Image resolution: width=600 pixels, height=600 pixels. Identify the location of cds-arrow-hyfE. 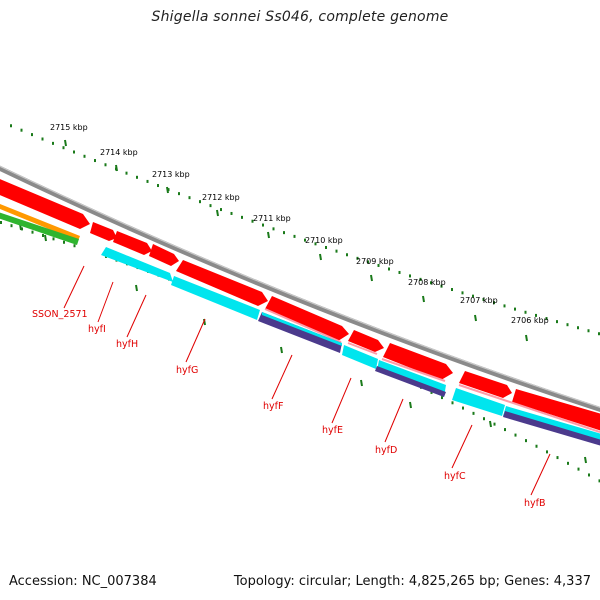
(366, 341).